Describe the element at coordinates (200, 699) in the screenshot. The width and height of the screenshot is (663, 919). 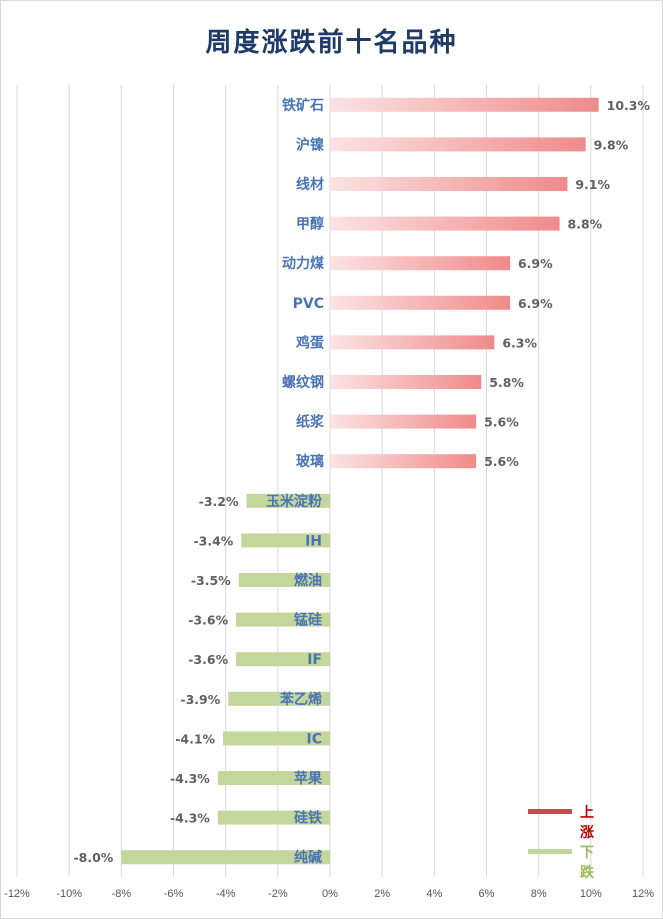
I see `data-label: -3.9%` at that location.